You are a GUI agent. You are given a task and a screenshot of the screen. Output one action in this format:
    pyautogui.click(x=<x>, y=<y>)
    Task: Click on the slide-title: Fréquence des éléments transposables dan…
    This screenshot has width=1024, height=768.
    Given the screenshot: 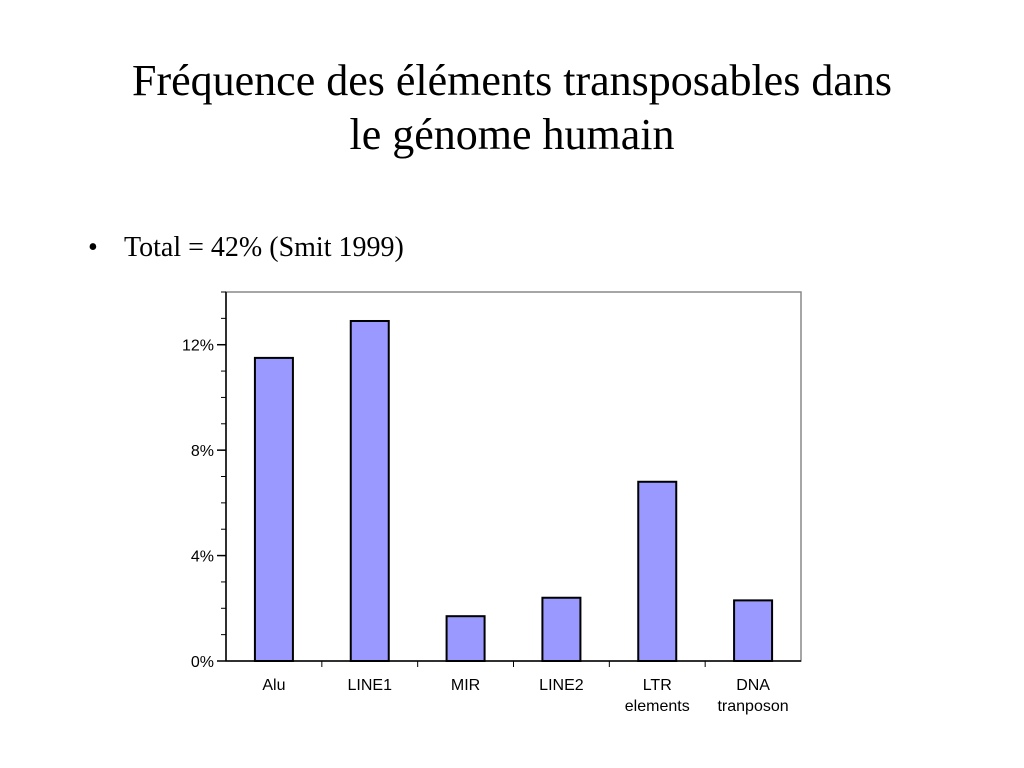 What is the action you would take?
    pyautogui.click(x=512, y=108)
    